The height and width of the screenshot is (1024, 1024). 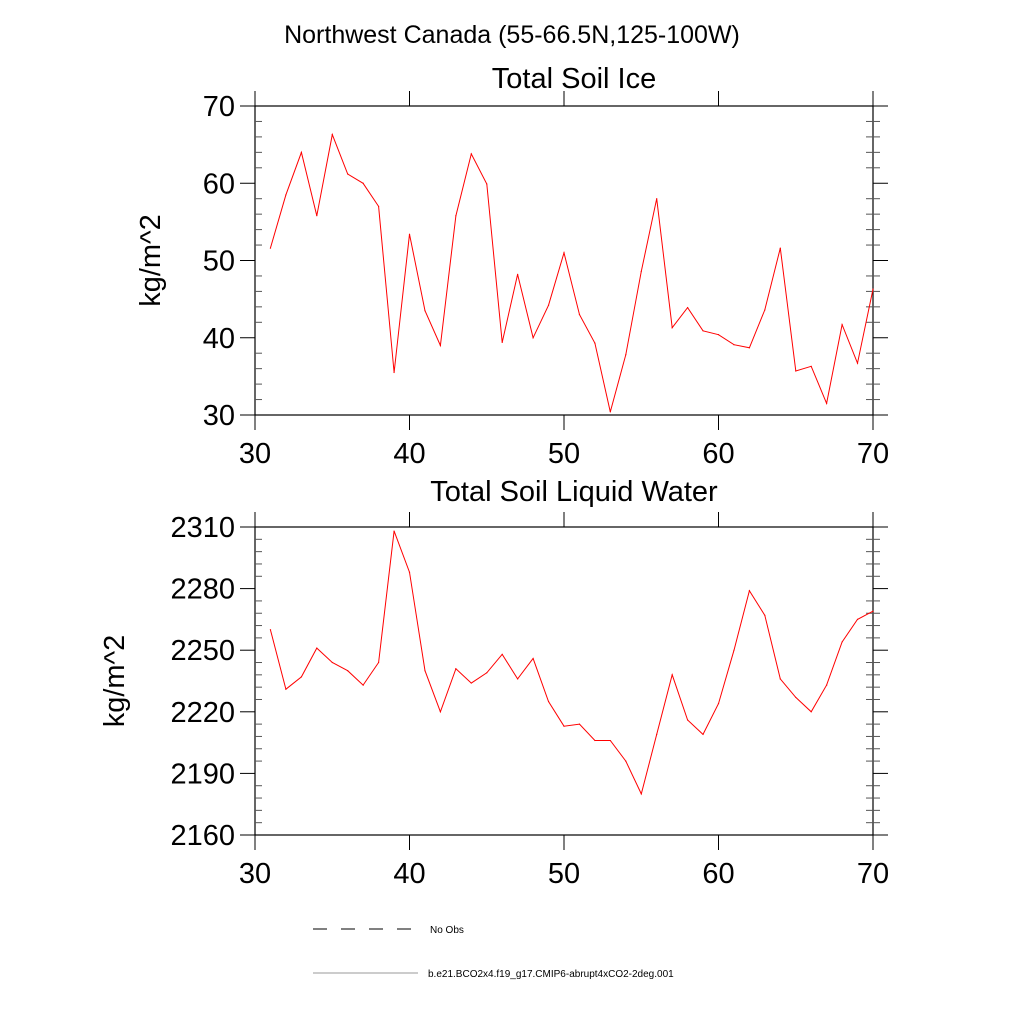 I want to click on y-tick-label: 2250, so click(x=202, y=651).